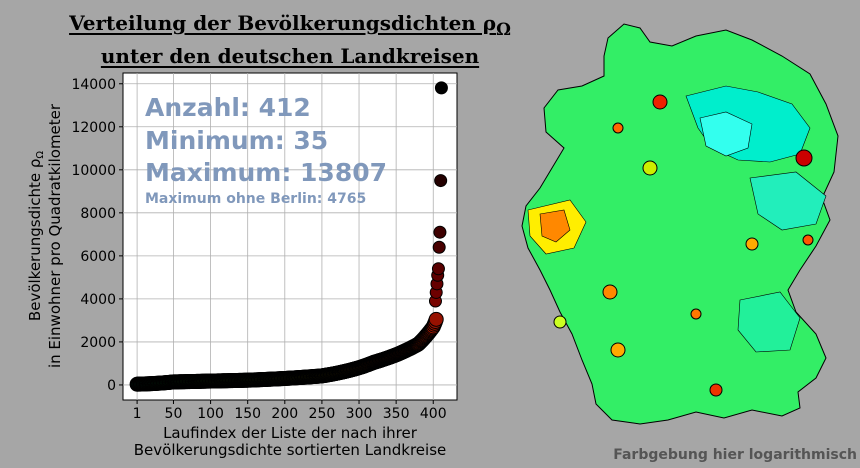 Image resolution: width=860 pixels, height=468 pixels. Describe the element at coordinates (137, 414) in the screenshot. I see `x-tick-label-0: 1` at that location.